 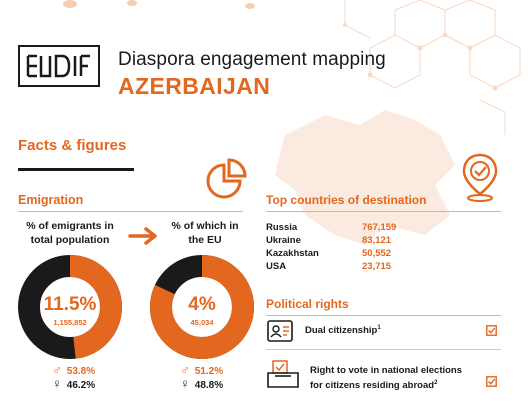 What do you see at coordinates (194, 86) in the screenshot?
I see `country-name: AZERBAIJAN` at bounding box center [194, 86].